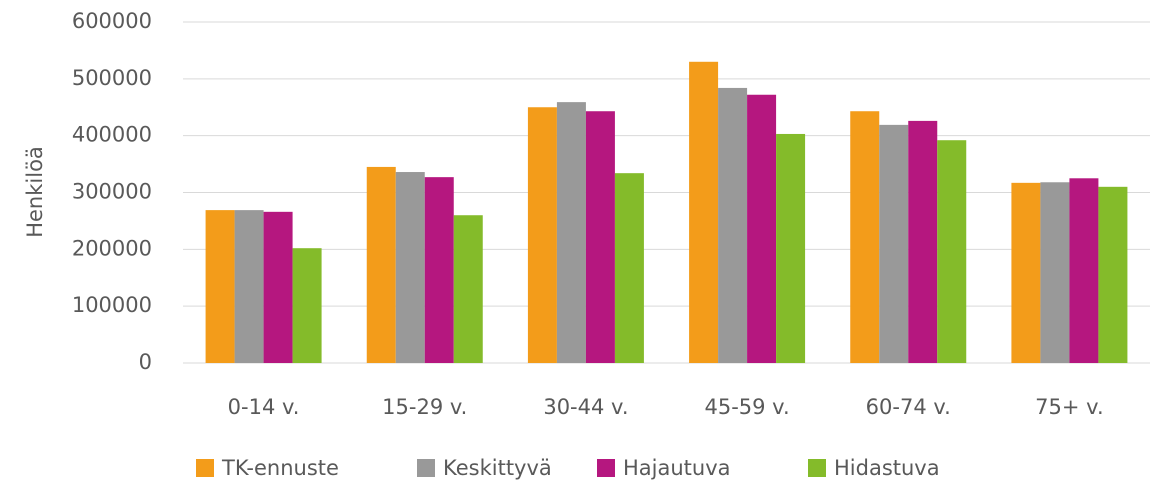  What do you see at coordinates (112, 305) in the screenshot?
I see `y-tick-label: 100000` at bounding box center [112, 305].